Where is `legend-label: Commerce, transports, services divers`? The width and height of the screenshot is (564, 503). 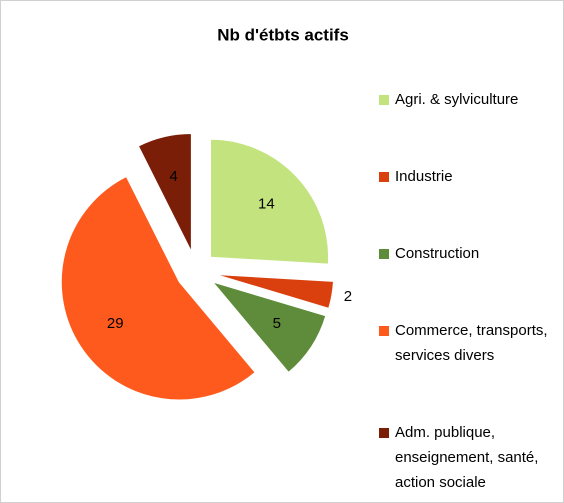
legend-label: Commerce, transports, services divers is located at coordinates (471, 343).